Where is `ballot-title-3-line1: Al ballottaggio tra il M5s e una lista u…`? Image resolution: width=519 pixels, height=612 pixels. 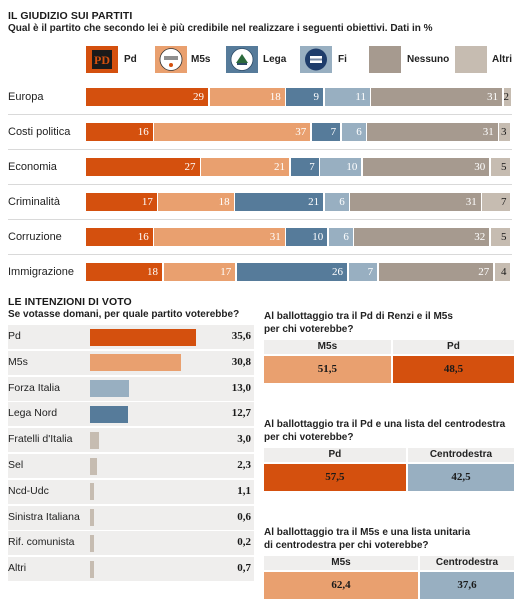 ballot-title-3-line1: Al ballottaggio tra il M5s e una lista u… is located at coordinates (367, 532).